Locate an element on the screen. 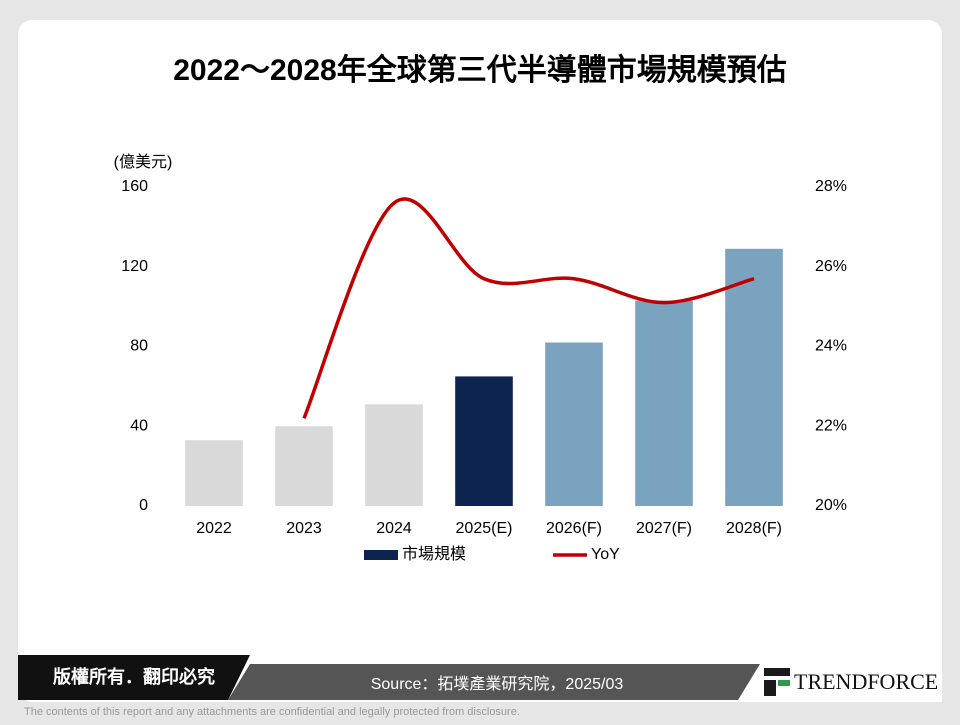  x-tick-label: 2027(F) is located at coordinates (664, 528).